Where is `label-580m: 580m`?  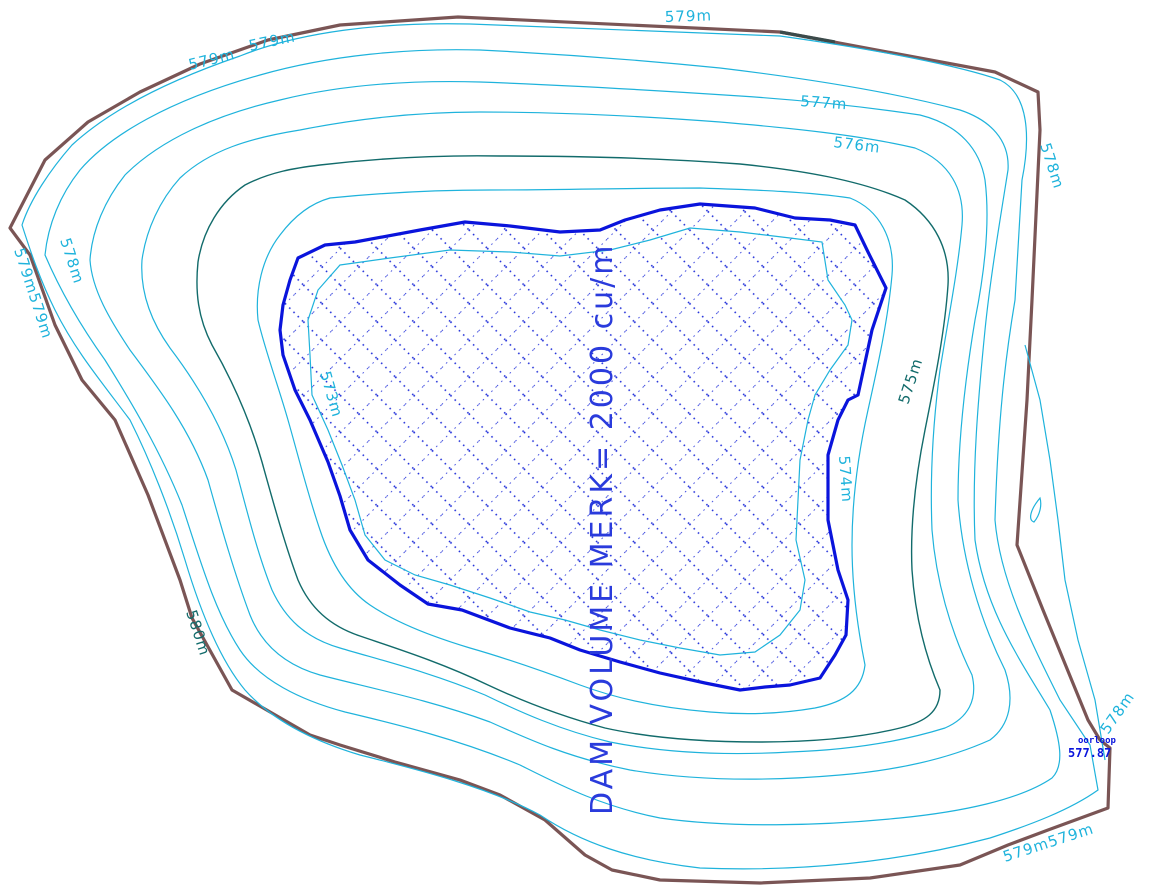
label-580m: 580m is located at coordinates (198, 633).